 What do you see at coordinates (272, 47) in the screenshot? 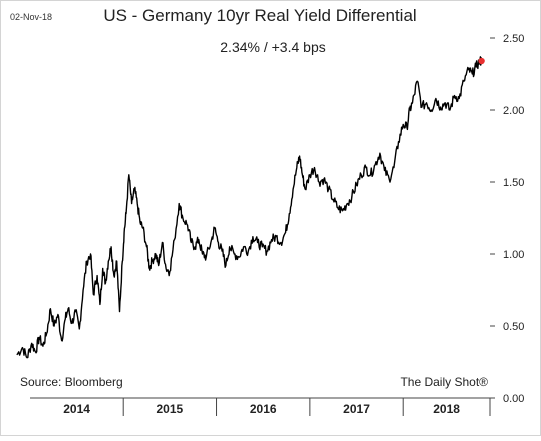
I see `chart-subtitle: 2.34% / +3.4 bps` at bounding box center [272, 47].